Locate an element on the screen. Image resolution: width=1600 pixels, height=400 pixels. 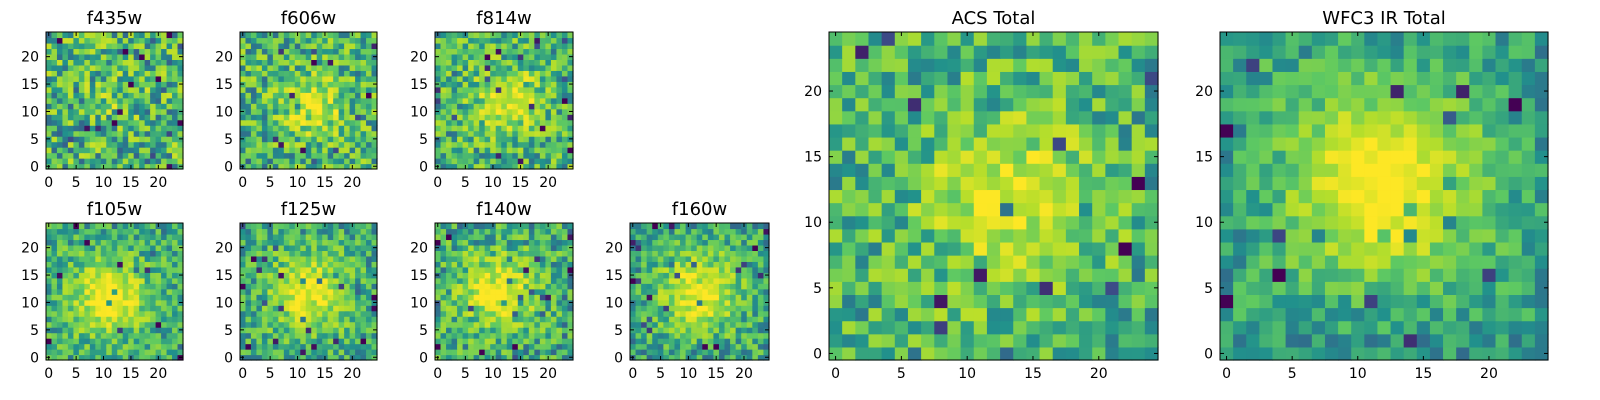
x-tick-label: 15 is located at coordinates (521, 374).